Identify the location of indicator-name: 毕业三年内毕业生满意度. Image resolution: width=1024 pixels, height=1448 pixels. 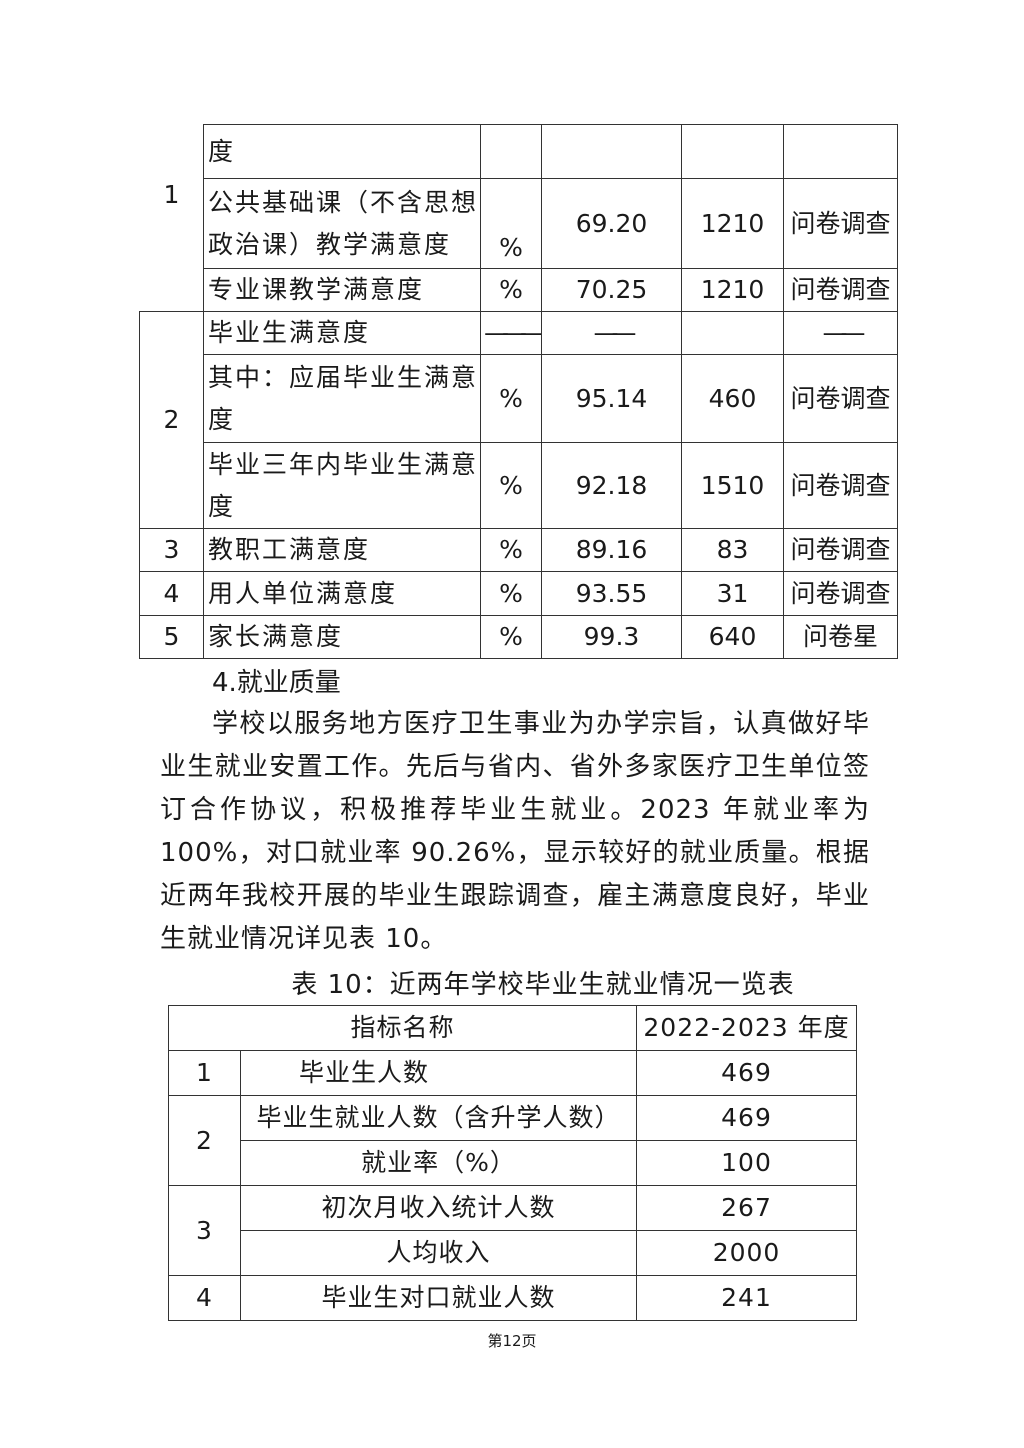
(342, 485).